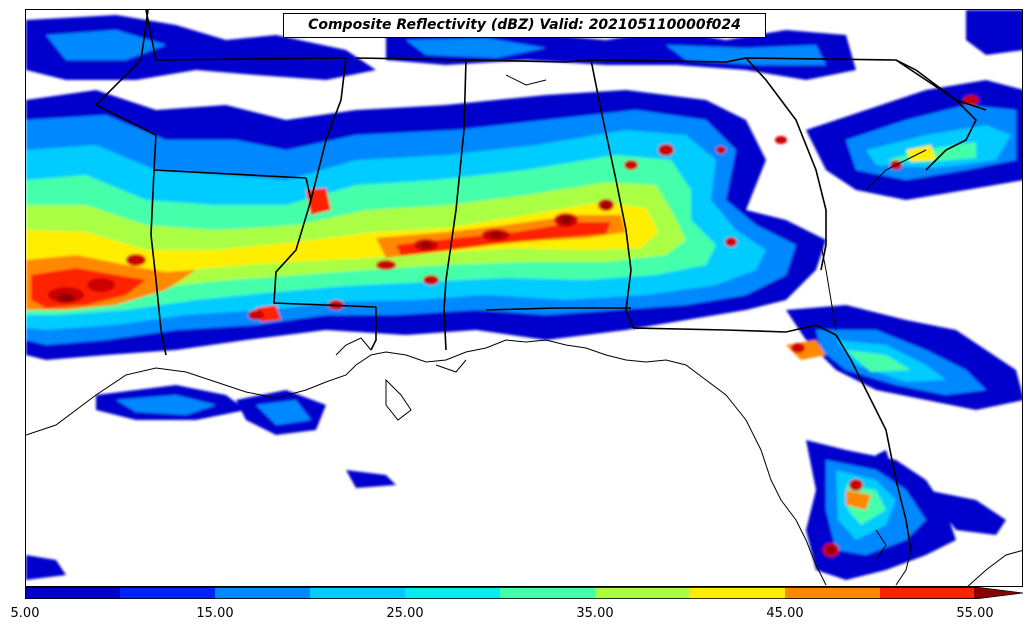 This screenshot has width=1033, height=633. Describe the element at coordinates (975, 613) in the screenshot. I see `colorbar-tick-label: 55.00` at that location.